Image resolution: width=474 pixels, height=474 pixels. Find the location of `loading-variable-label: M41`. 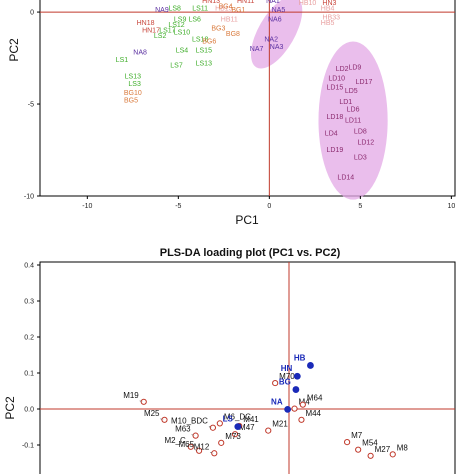

loading-variable-label: M41 is located at coordinates (251, 419).